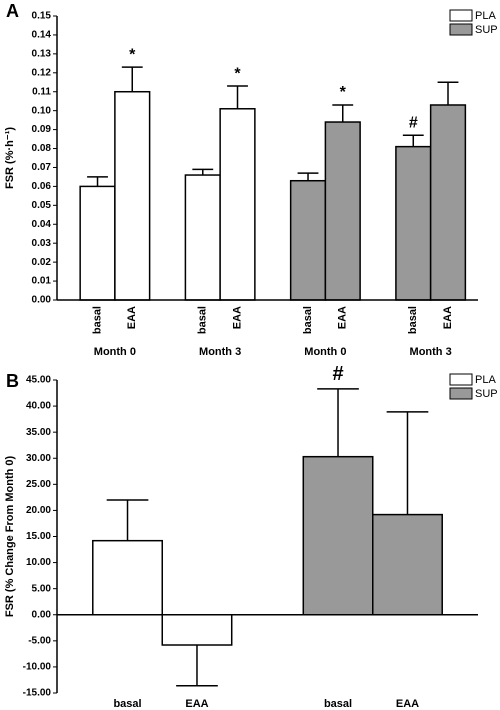 Image resolution: width=500 pixels, height=710 pixels. What do you see at coordinates (42, 54) in the screenshot?
I see `y-tick-label: 0.13` at bounding box center [42, 54].